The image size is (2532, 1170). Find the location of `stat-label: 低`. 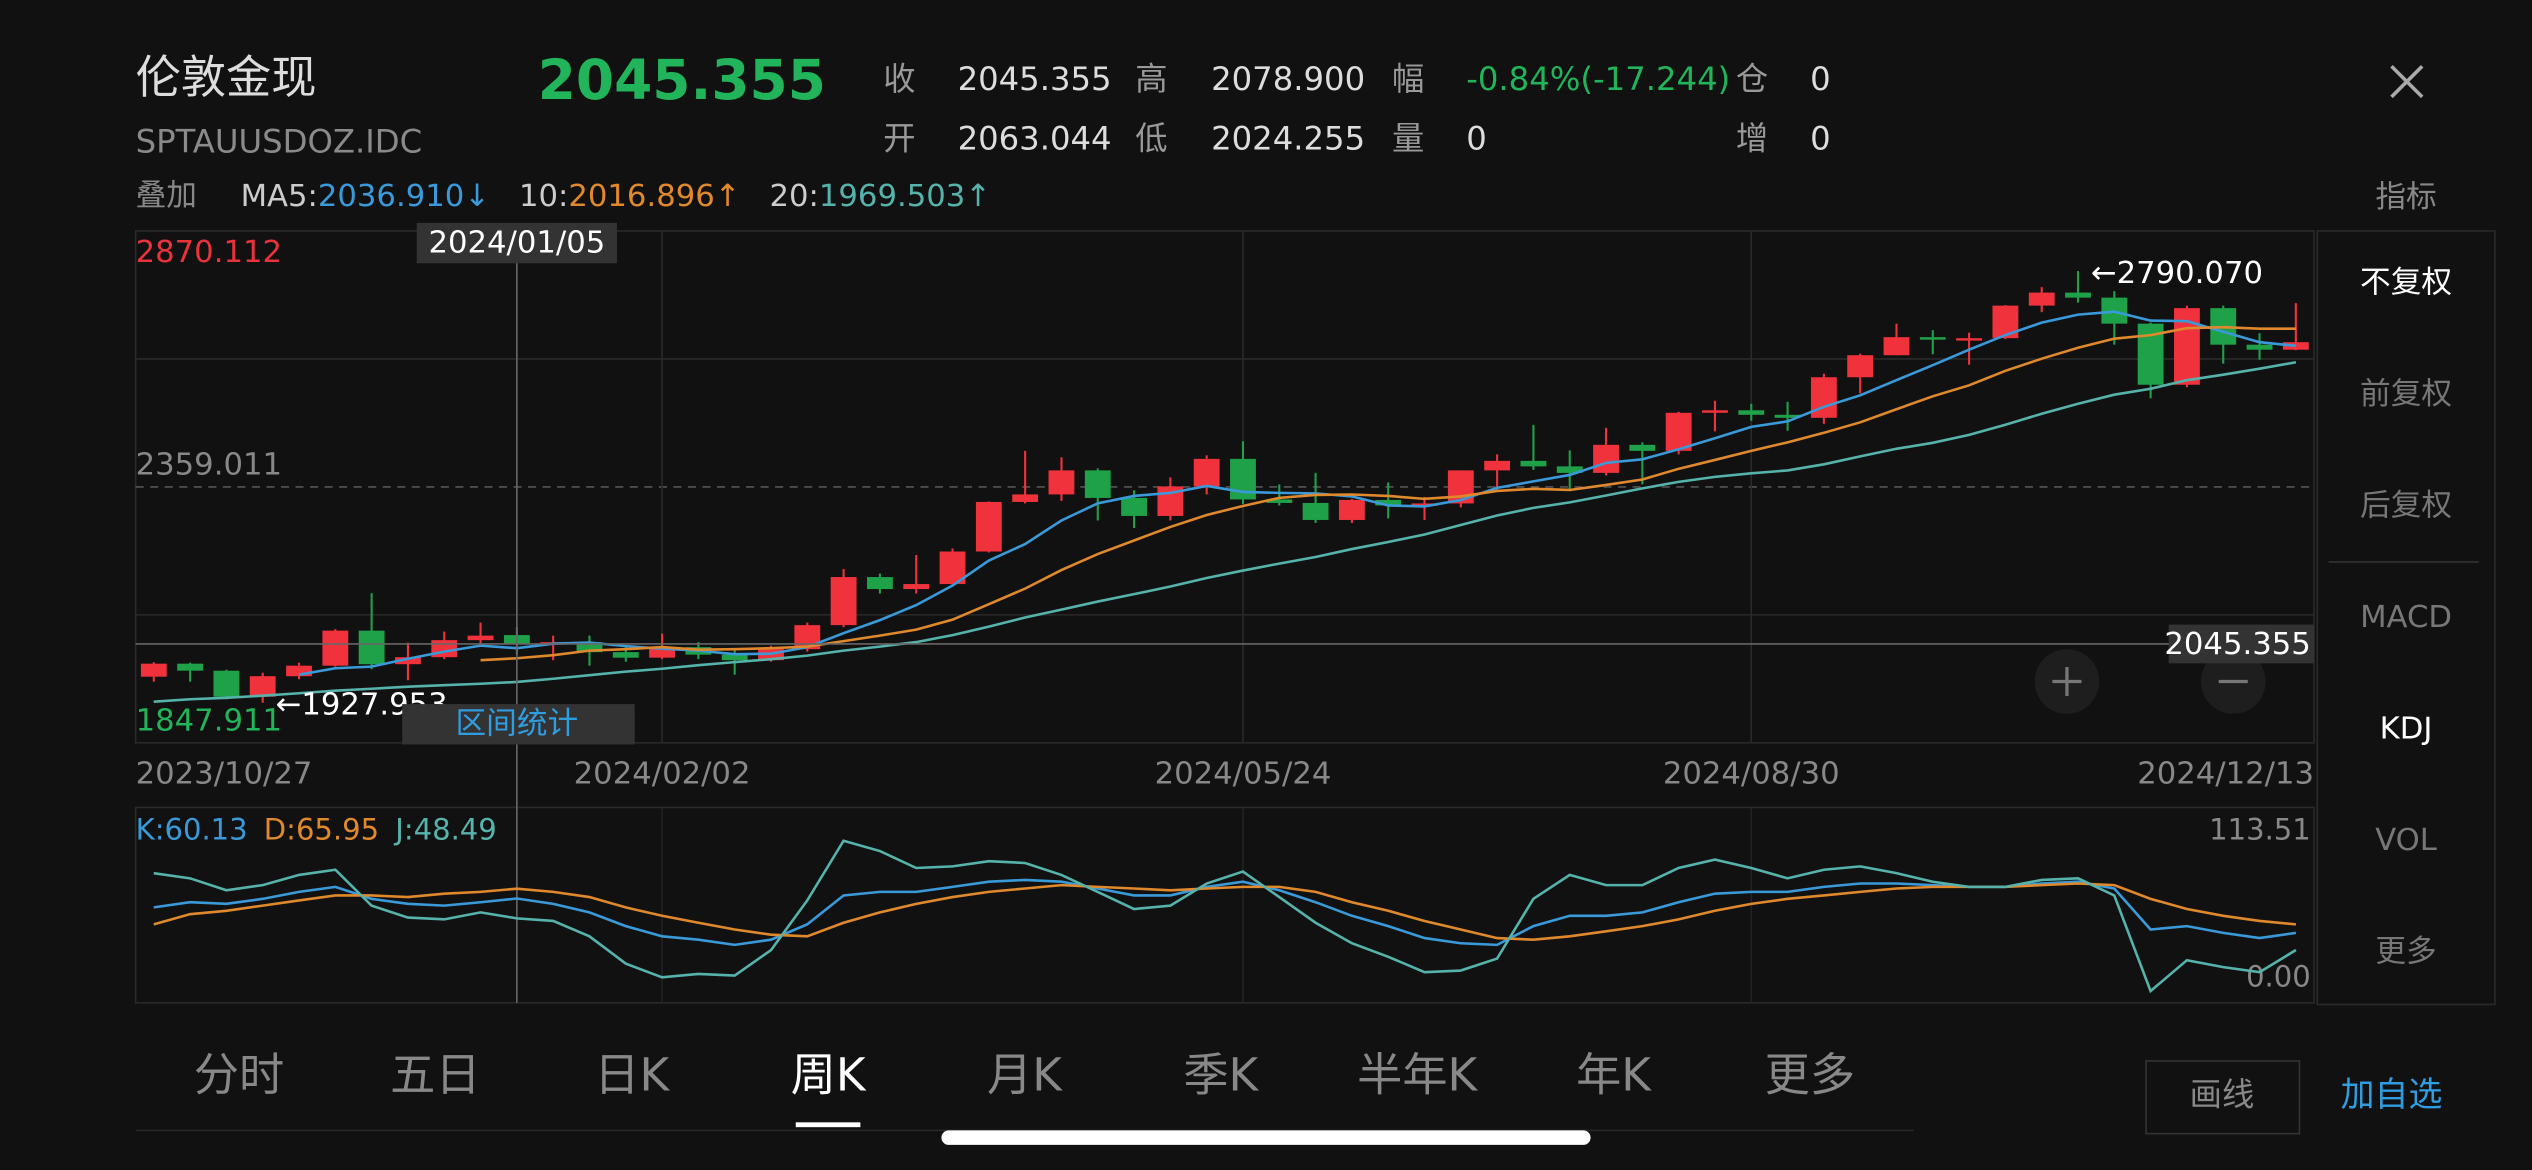

stat-label: 低 is located at coordinates (1151, 139).